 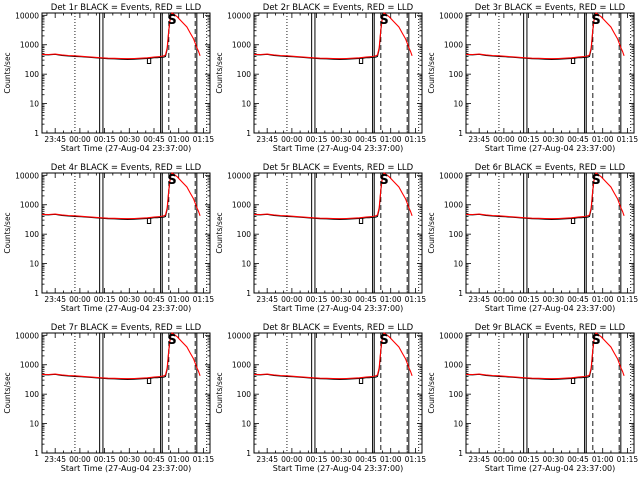 I want to click on lld-series-line, so click(x=545, y=196).